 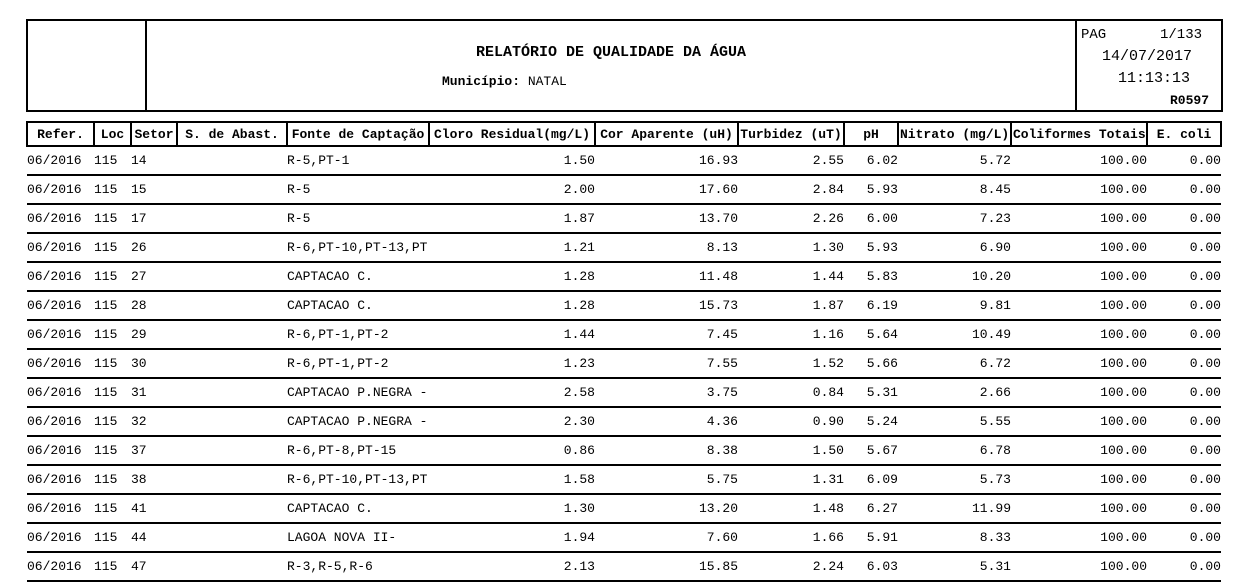 I want to click on cell-nitrato: 6.78, so click(x=954, y=451).